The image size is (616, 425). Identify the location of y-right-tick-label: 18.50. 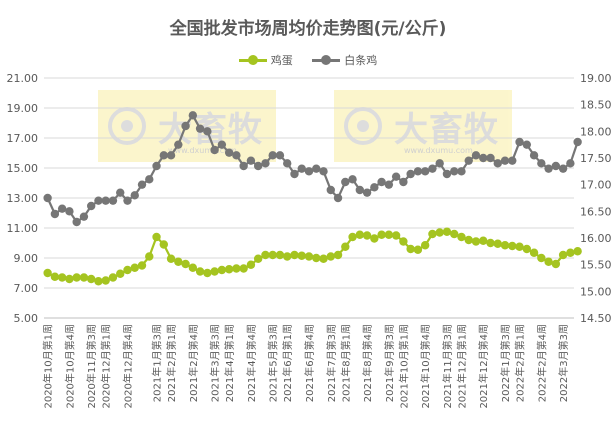
(596, 105).